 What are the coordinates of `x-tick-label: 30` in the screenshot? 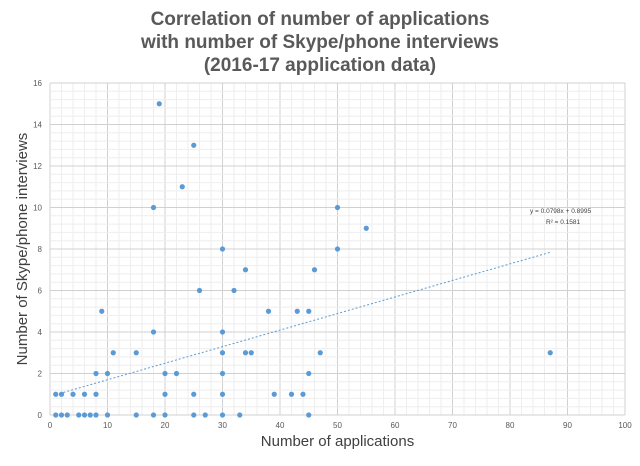 It's located at (222, 425).